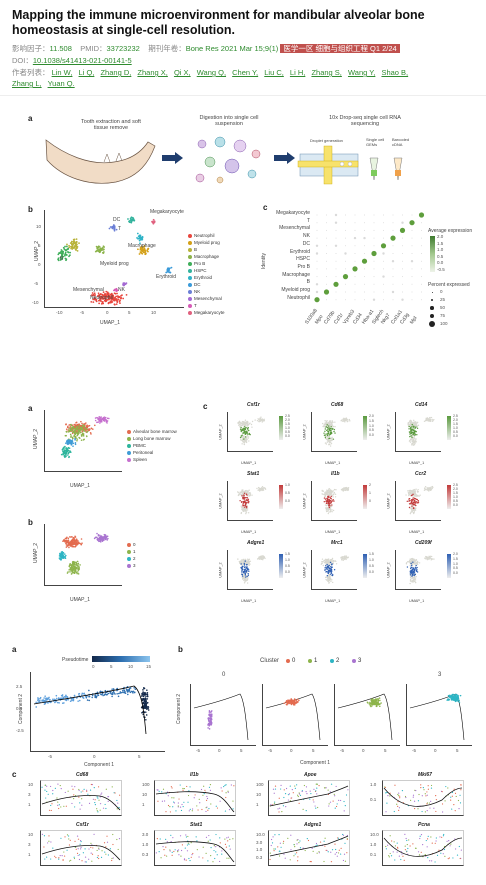 The width and height of the screenshot is (486, 885). Describe the element at coordinates (455, 497) in the screenshot. I see `colorbar-tick: 1.0` at that location.